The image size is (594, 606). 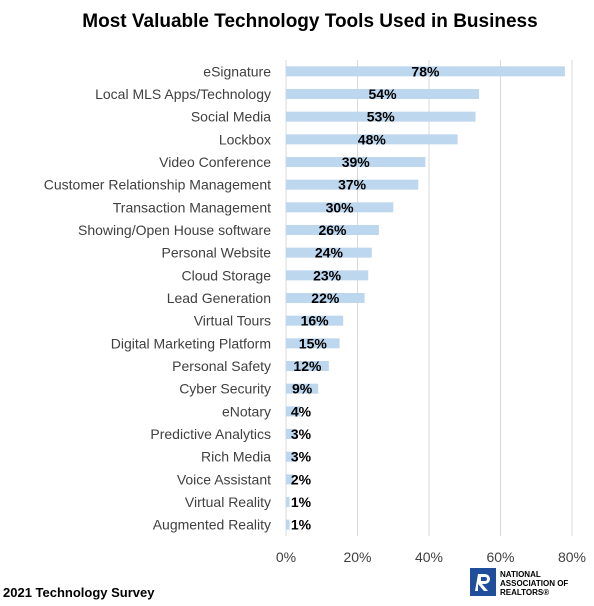 What do you see at coordinates (192, 207) in the screenshot?
I see `category-label: Transaction Management` at bounding box center [192, 207].